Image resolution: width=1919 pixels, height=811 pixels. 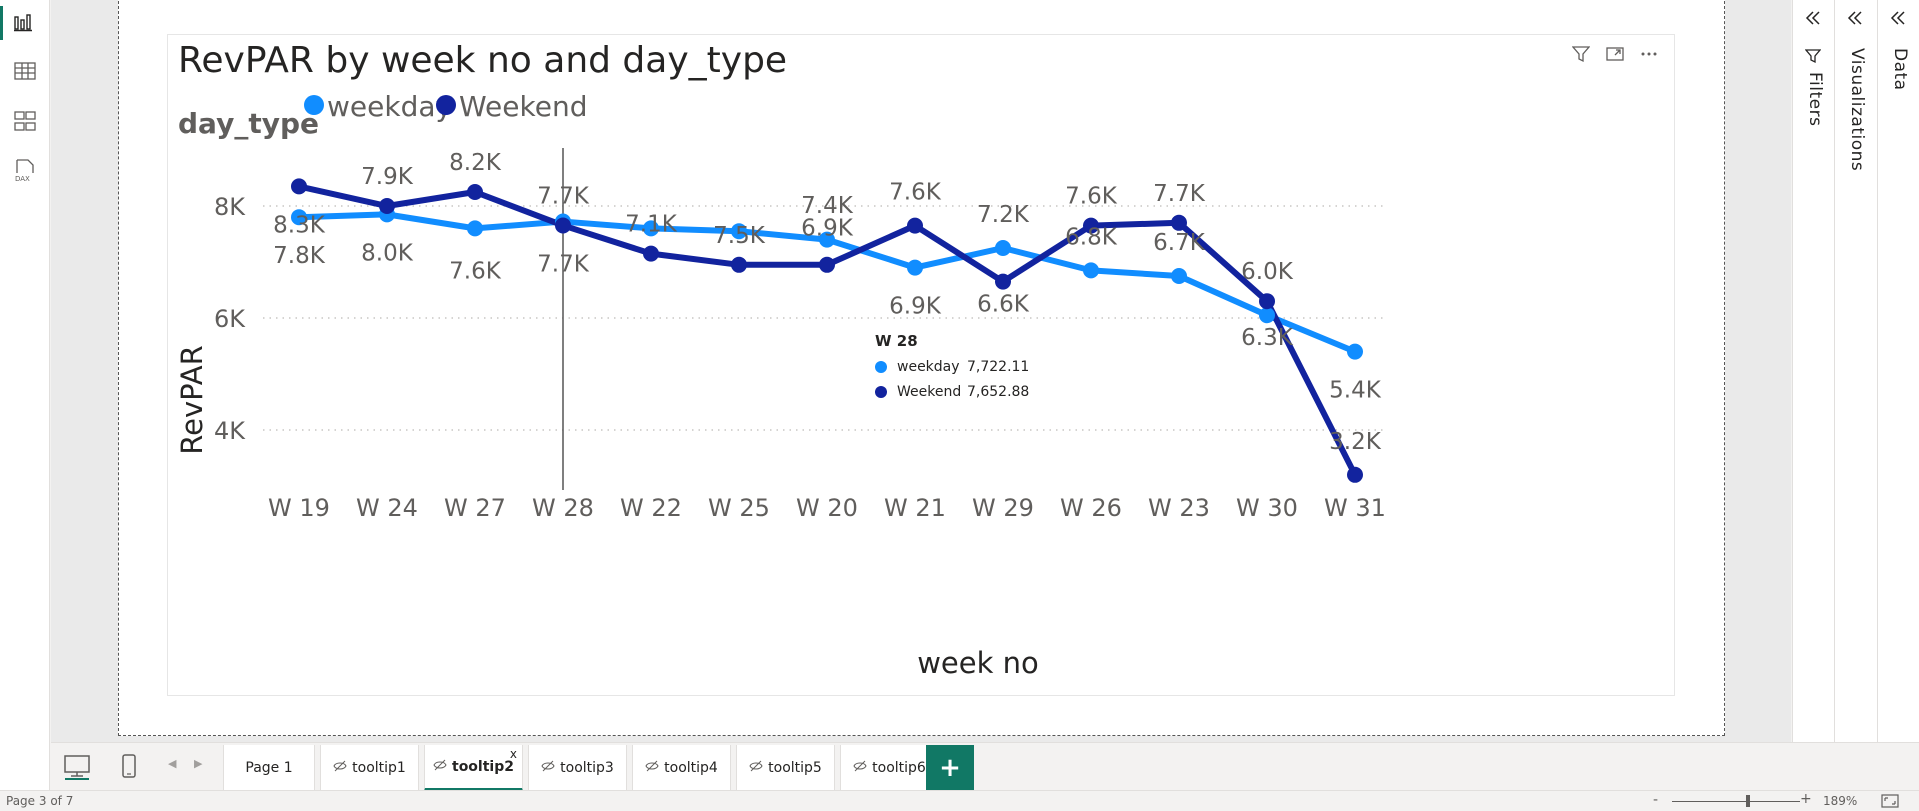 What do you see at coordinates (881, 392) in the screenshot?
I see `tooltip-weekend-swatch` at bounding box center [881, 392].